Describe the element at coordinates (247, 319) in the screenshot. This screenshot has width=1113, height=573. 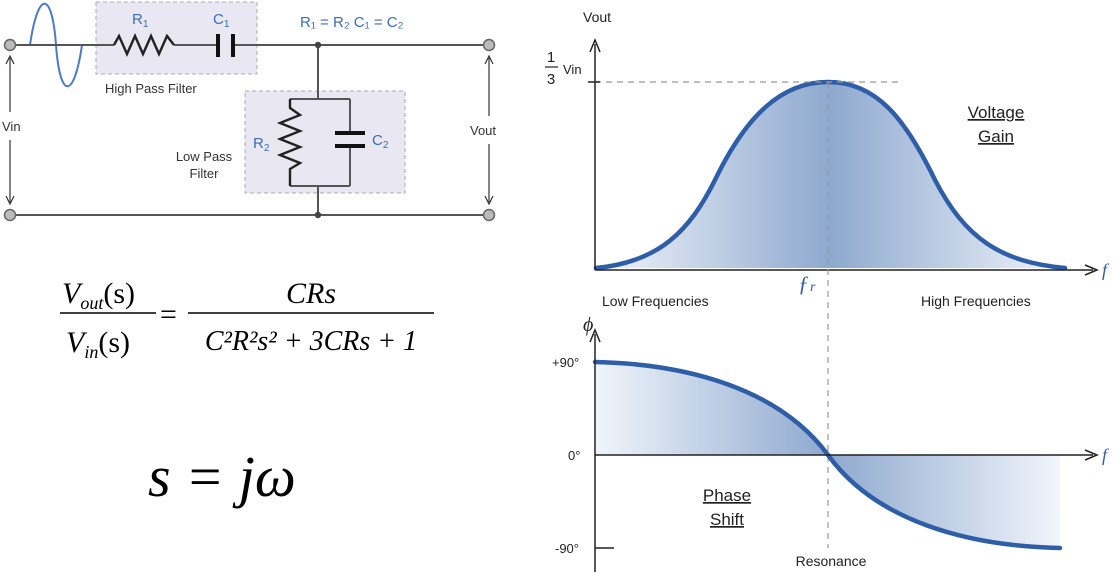
I see `transfer-function-equation: Vout(s) Vin(s) = CRs C²R²s² + 3CRs + 1` at that location.